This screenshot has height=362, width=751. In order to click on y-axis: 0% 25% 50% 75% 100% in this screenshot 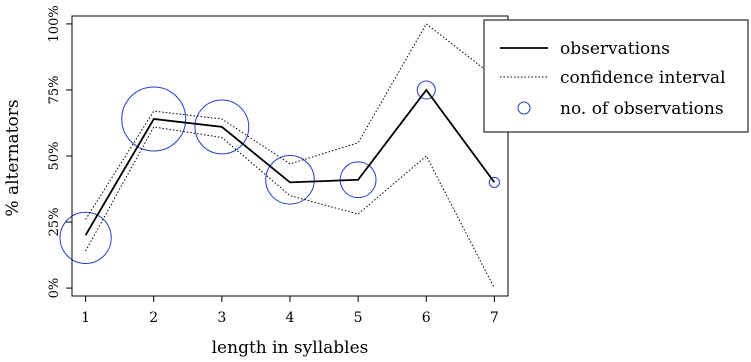, I will do `click(59, 151)`.